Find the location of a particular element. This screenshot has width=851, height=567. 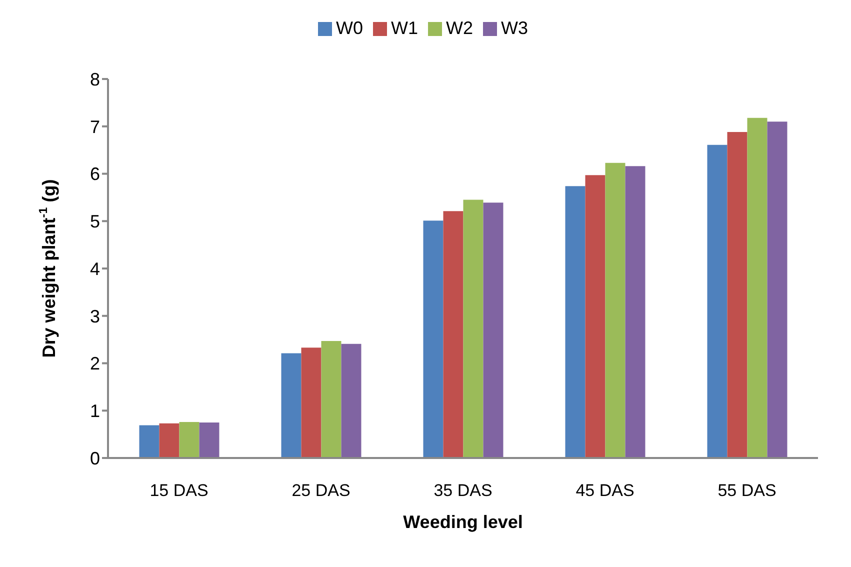

legend-label: W0 is located at coordinates (349, 28).